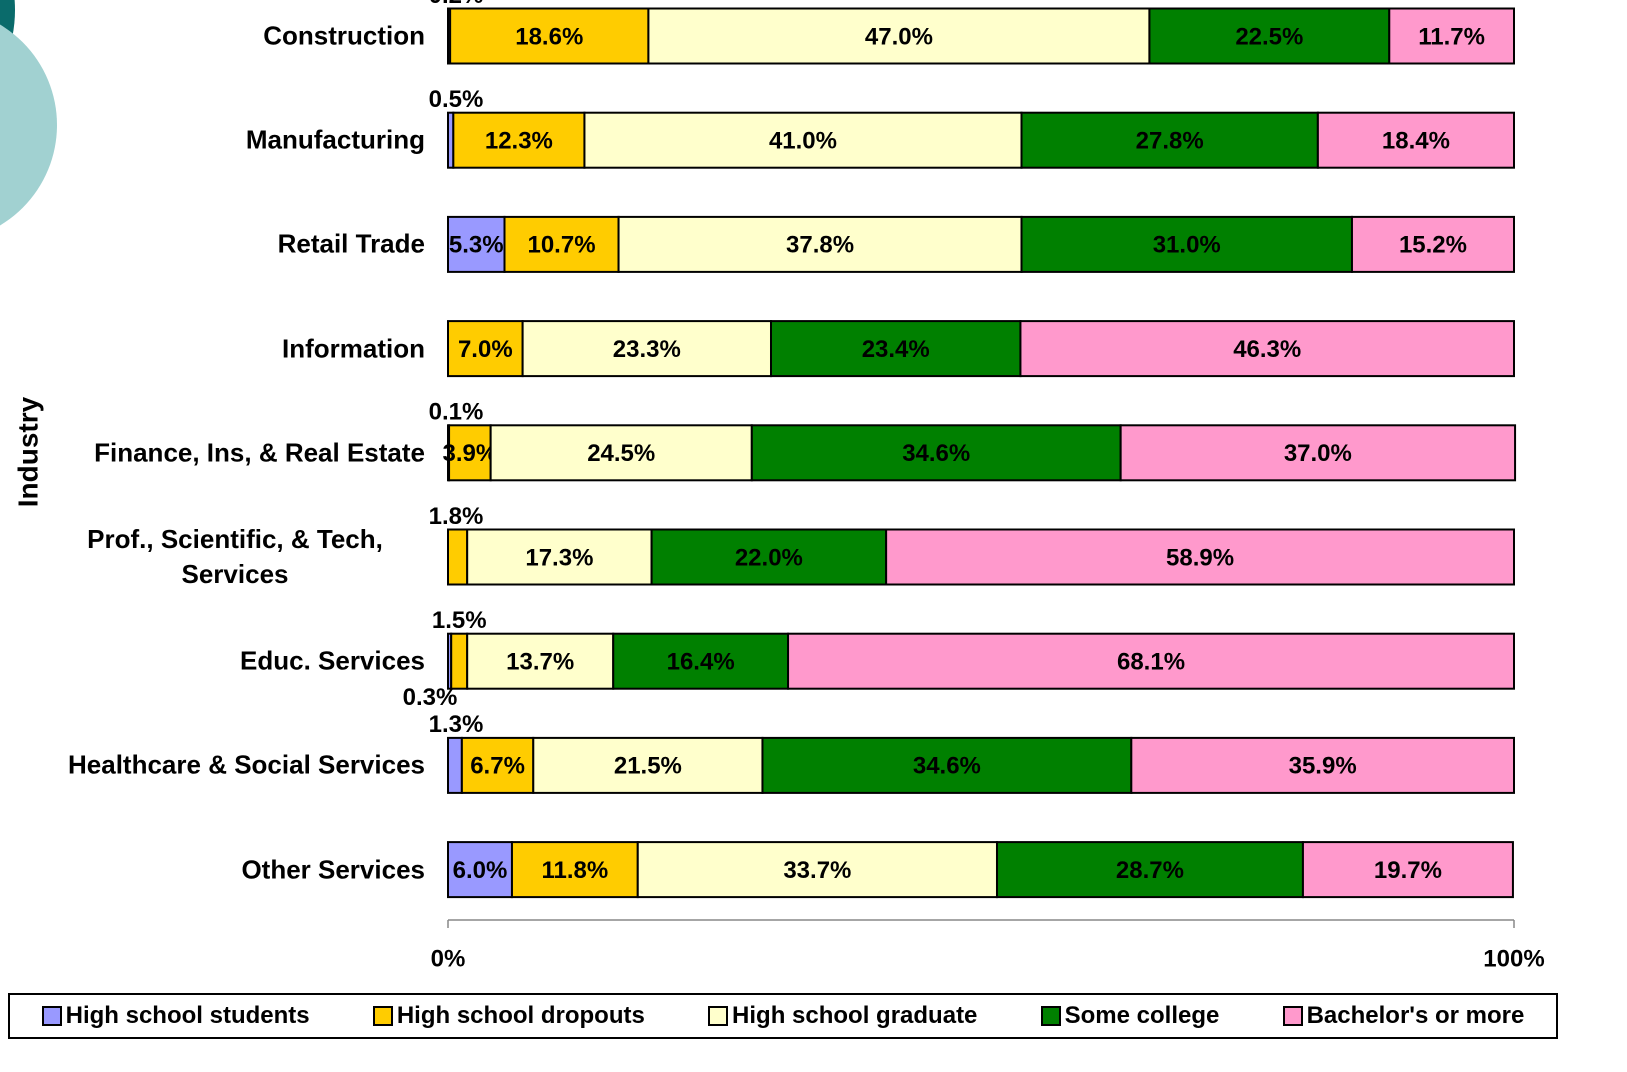 The width and height of the screenshot is (1627, 1072). I want to click on category-label: Retail Trade, so click(225, 244).